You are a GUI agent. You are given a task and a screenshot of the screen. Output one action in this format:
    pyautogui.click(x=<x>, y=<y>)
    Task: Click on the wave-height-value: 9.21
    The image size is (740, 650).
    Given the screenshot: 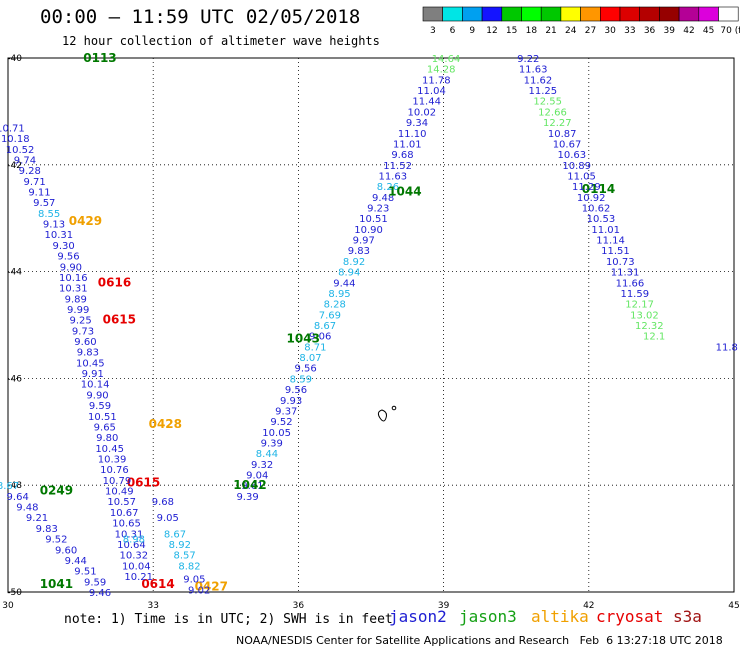 What is the action you would take?
    pyautogui.click(x=37, y=518)
    